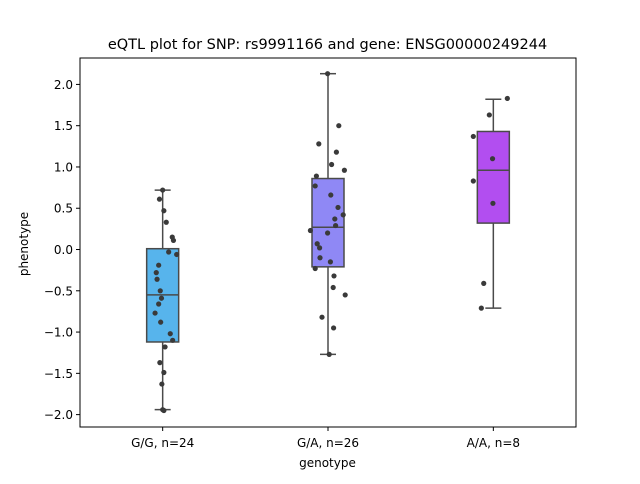  Describe the element at coordinates (63, 250) in the screenshot. I see `y-tick-label: 0.0` at that location.